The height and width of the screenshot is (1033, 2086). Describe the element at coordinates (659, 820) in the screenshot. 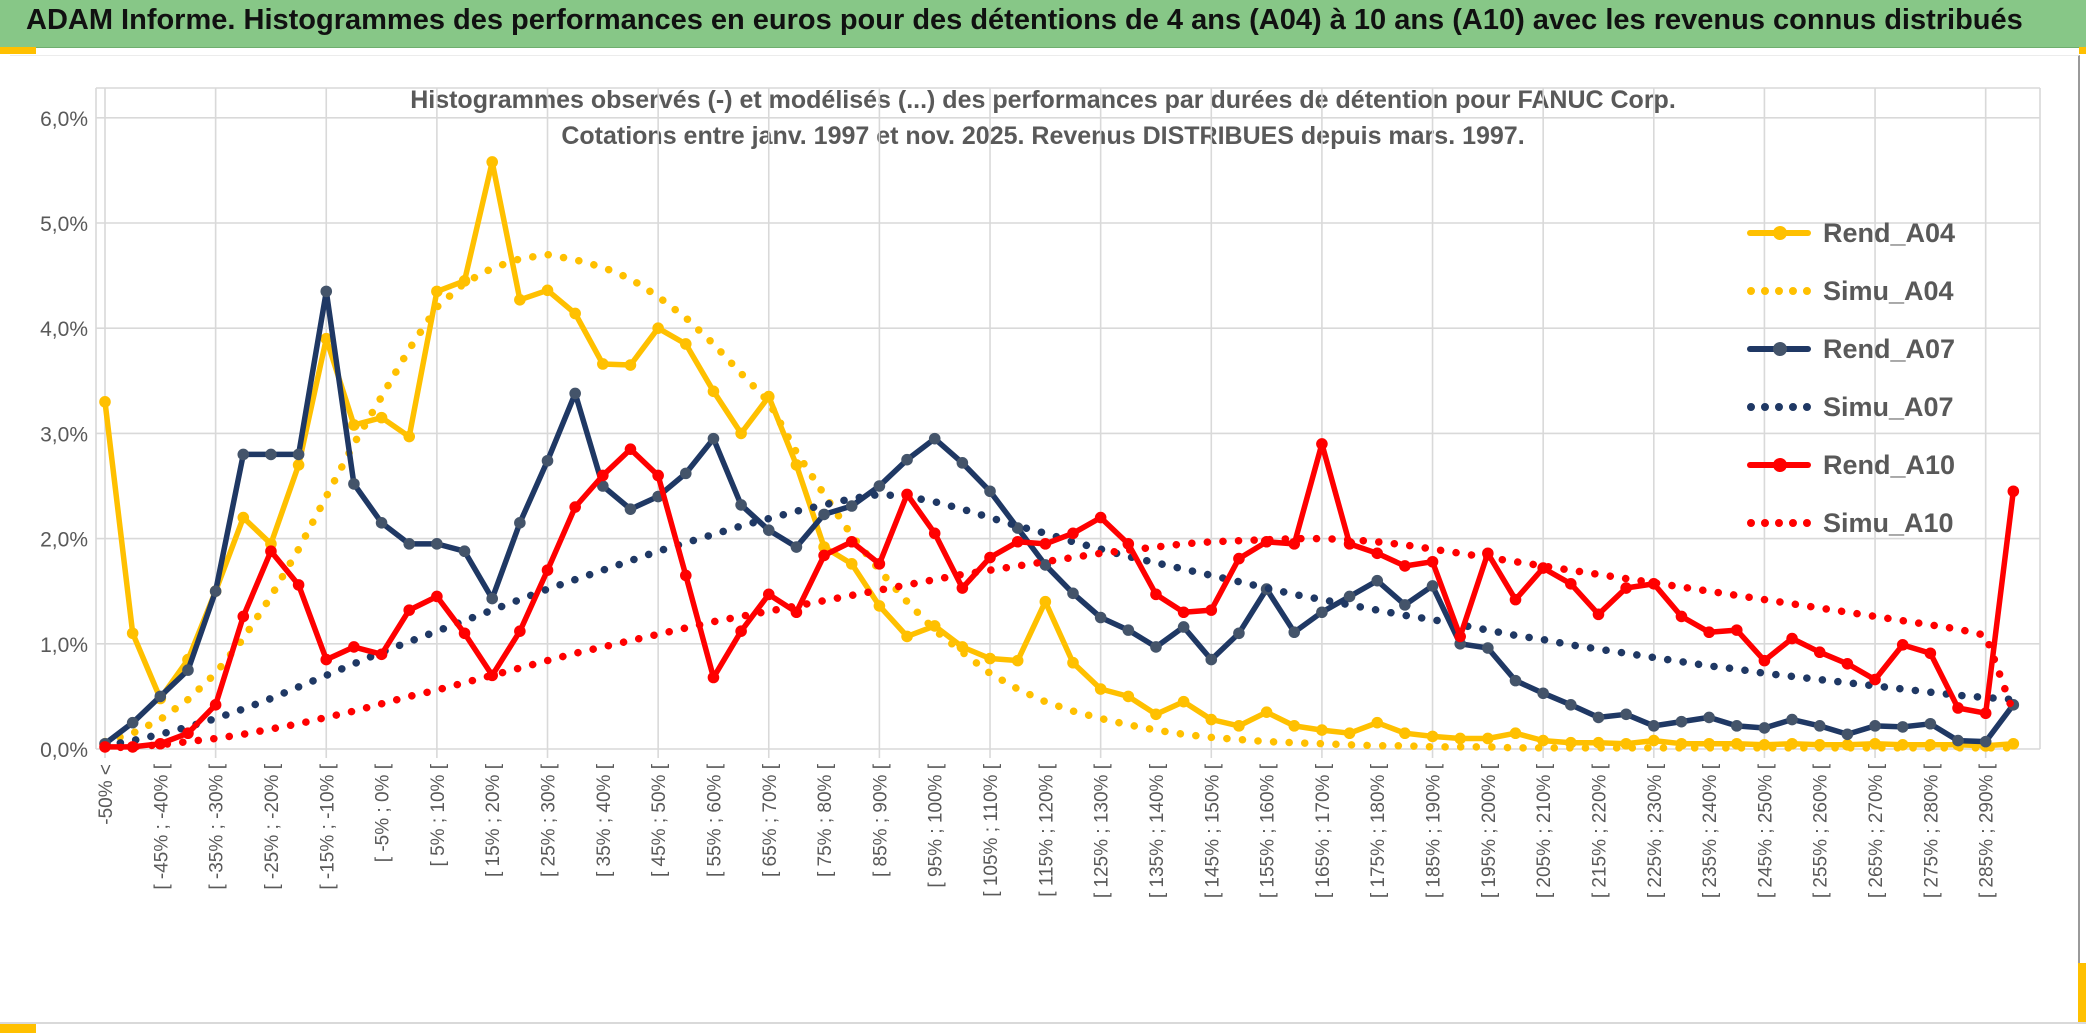

I see `x-axis-label: [ 45% ; 50% [` at that location.